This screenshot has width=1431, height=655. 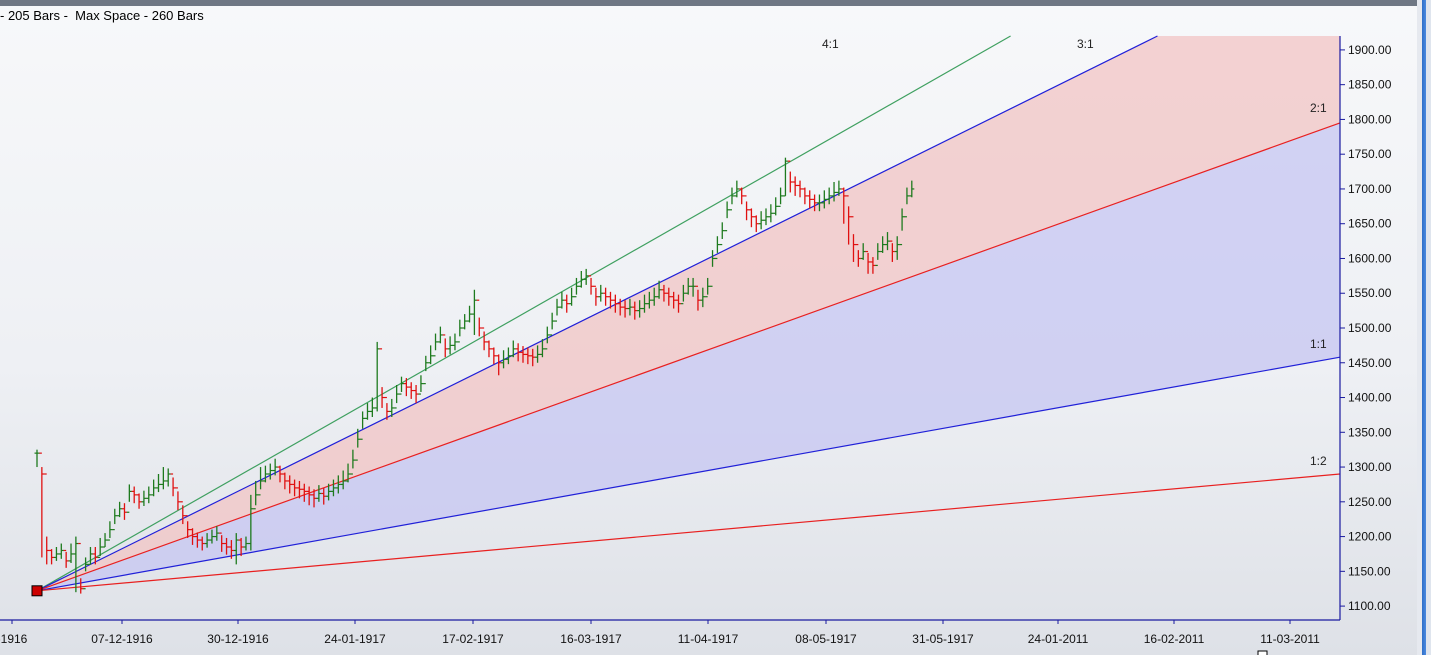 I want to click on fan-label-1-2: 1:2, so click(x=1318, y=461).